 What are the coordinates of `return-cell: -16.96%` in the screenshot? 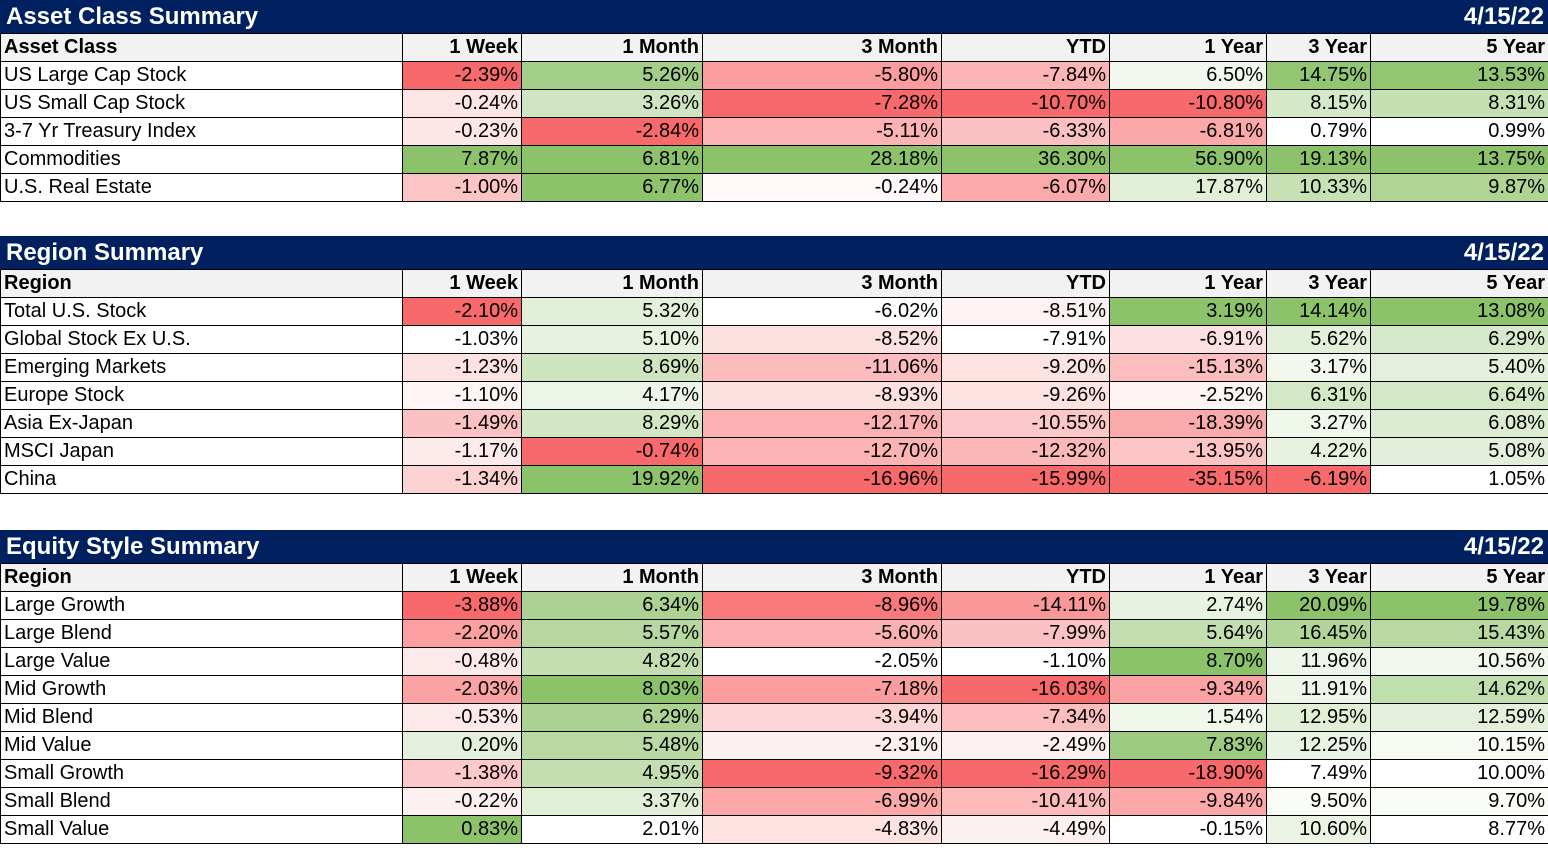 It's located at (822, 479).